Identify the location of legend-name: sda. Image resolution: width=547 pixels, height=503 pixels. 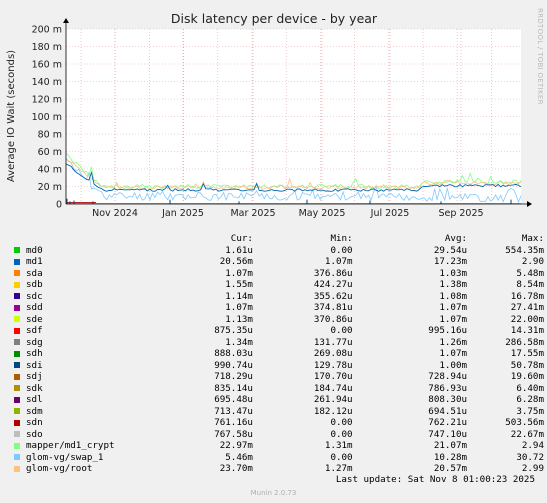
(34, 273).